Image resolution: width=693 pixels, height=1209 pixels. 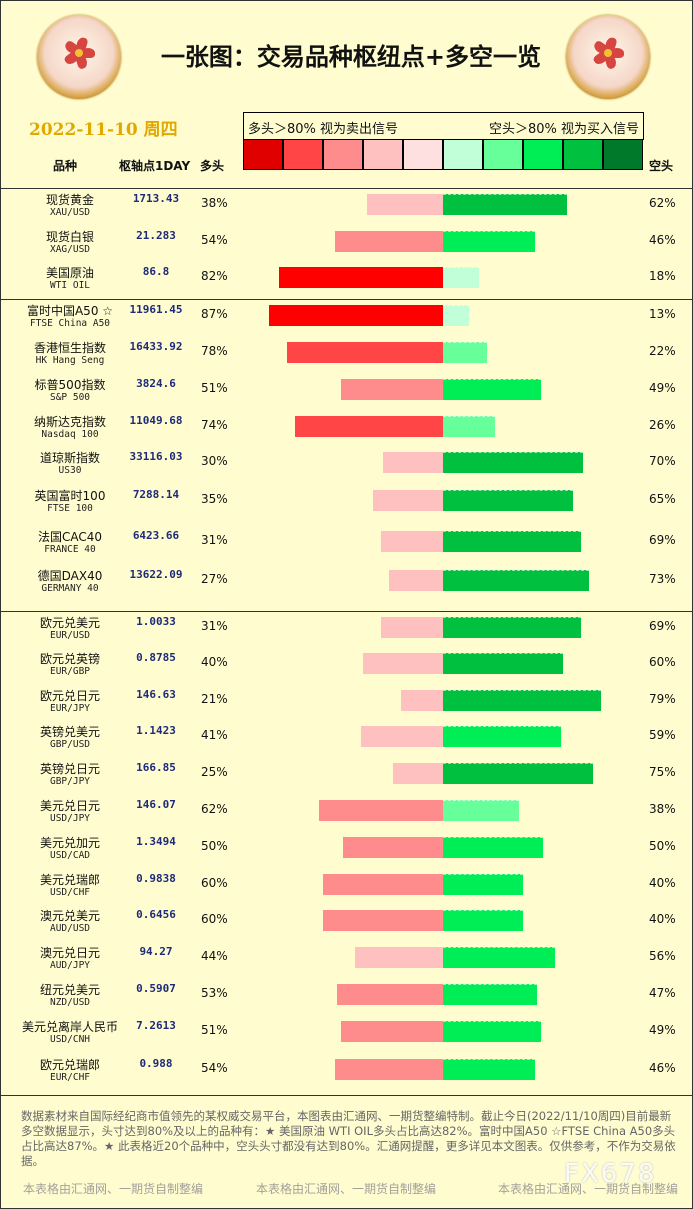 I want to click on table-row: 现货白银 XAG/USD 21.283 54% 46%, so click(x=346, y=243).